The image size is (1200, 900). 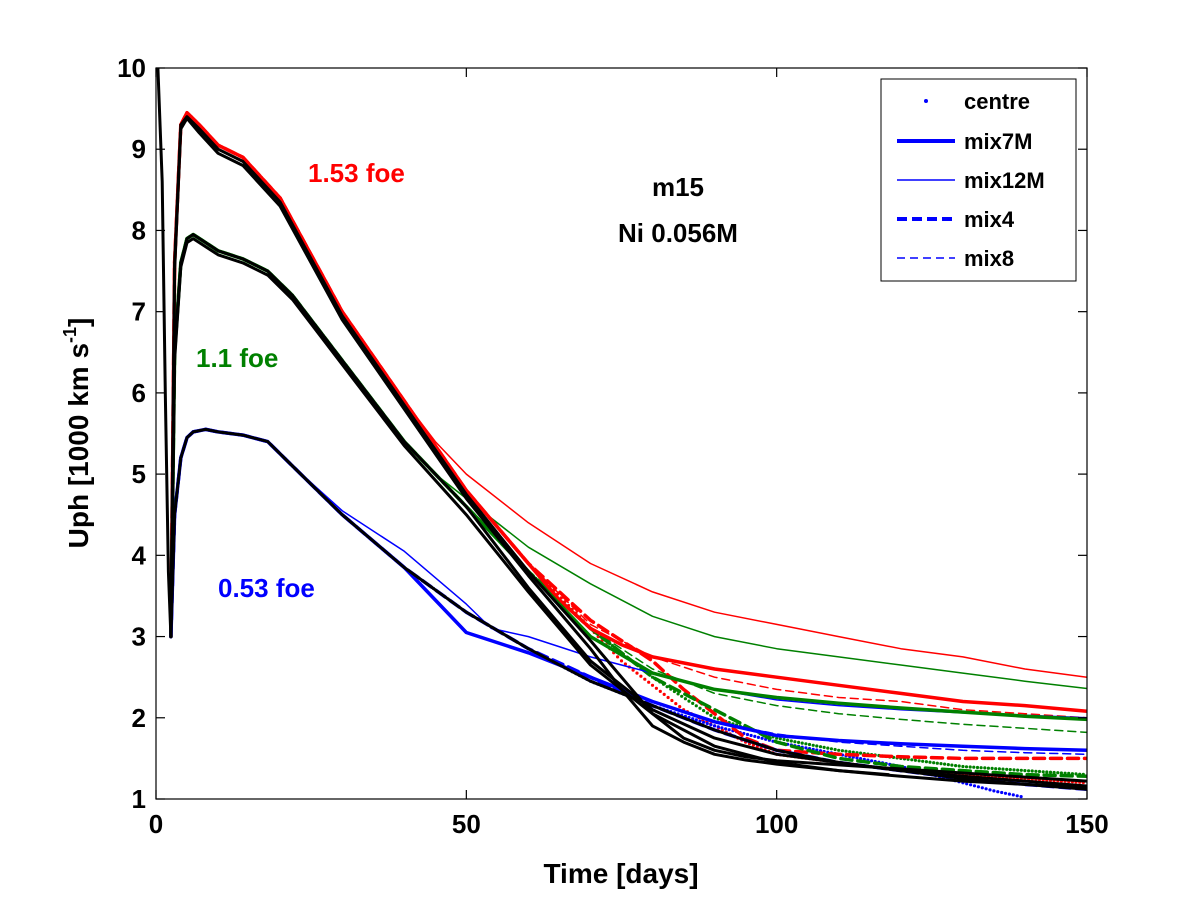 What do you see at coordinates (989, 219) in the screenshot?
I see `legend-label-mix4: mix4` at bounding box center [989, 219].